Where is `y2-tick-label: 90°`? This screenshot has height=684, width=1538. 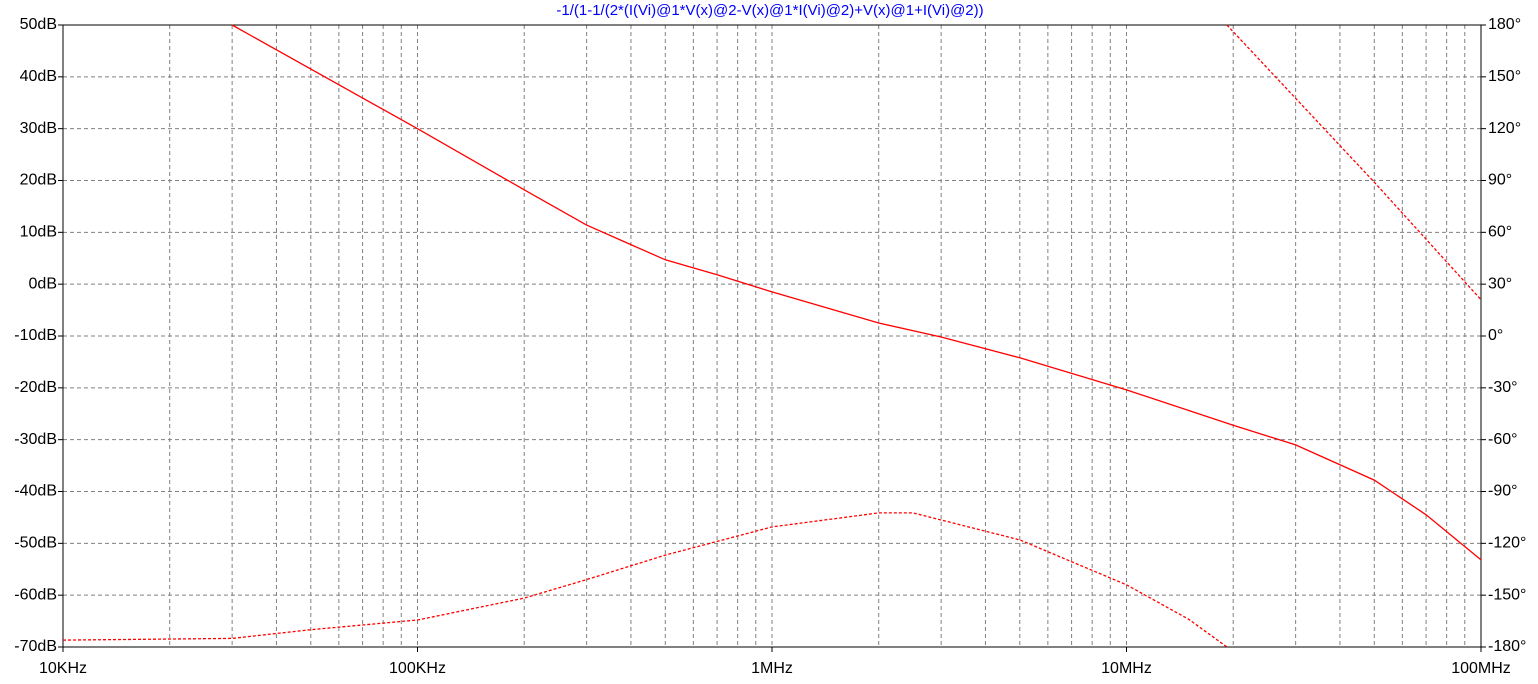 y2-tick-label: 90° is located at coordinates (1500, 180).